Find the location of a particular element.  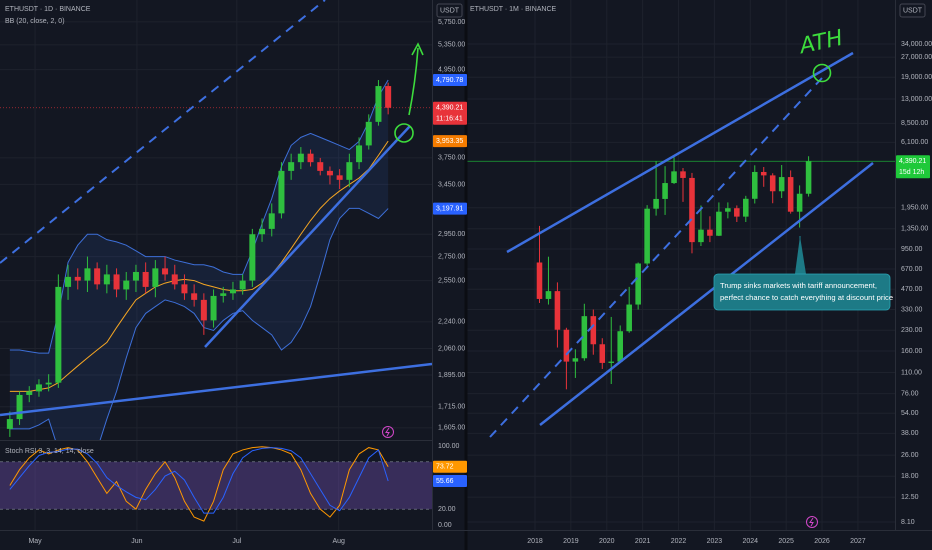

y-tick-label: 2,750.00 is located at coordinates (451, 256).